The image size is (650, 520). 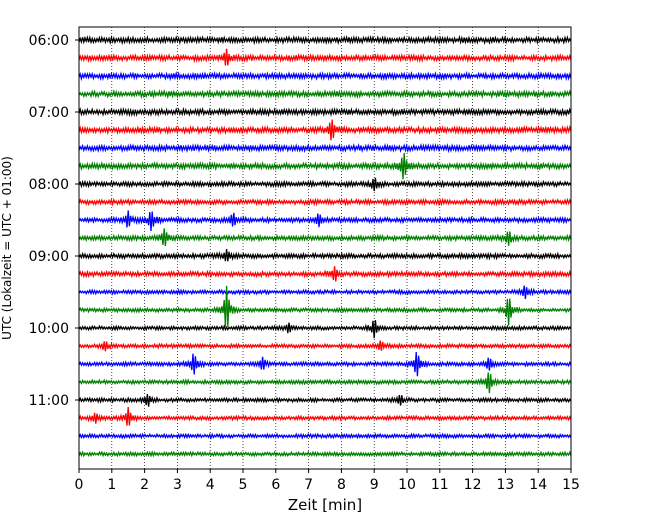 I want to click on x-tick-label: 1, so click(x=111, y=485).